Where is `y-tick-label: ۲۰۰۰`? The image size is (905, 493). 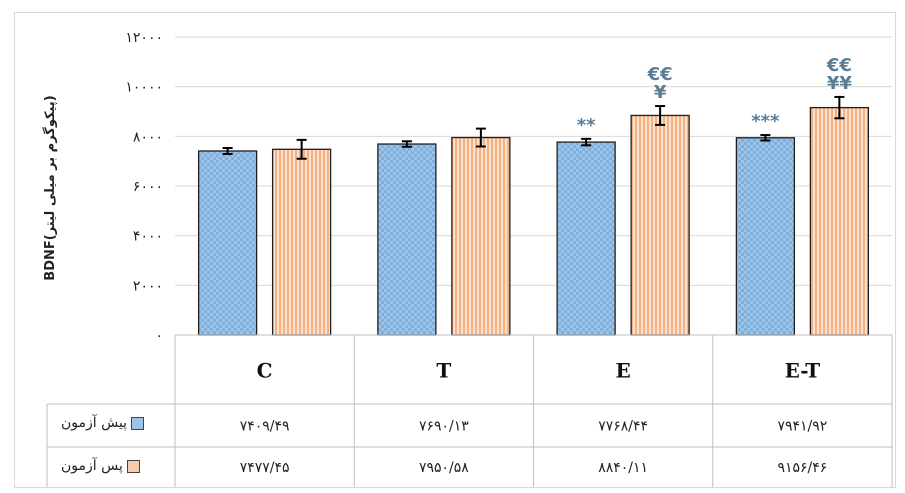
y-tick-label: ۲۰۰۰ is located at coordinates (148, 286).